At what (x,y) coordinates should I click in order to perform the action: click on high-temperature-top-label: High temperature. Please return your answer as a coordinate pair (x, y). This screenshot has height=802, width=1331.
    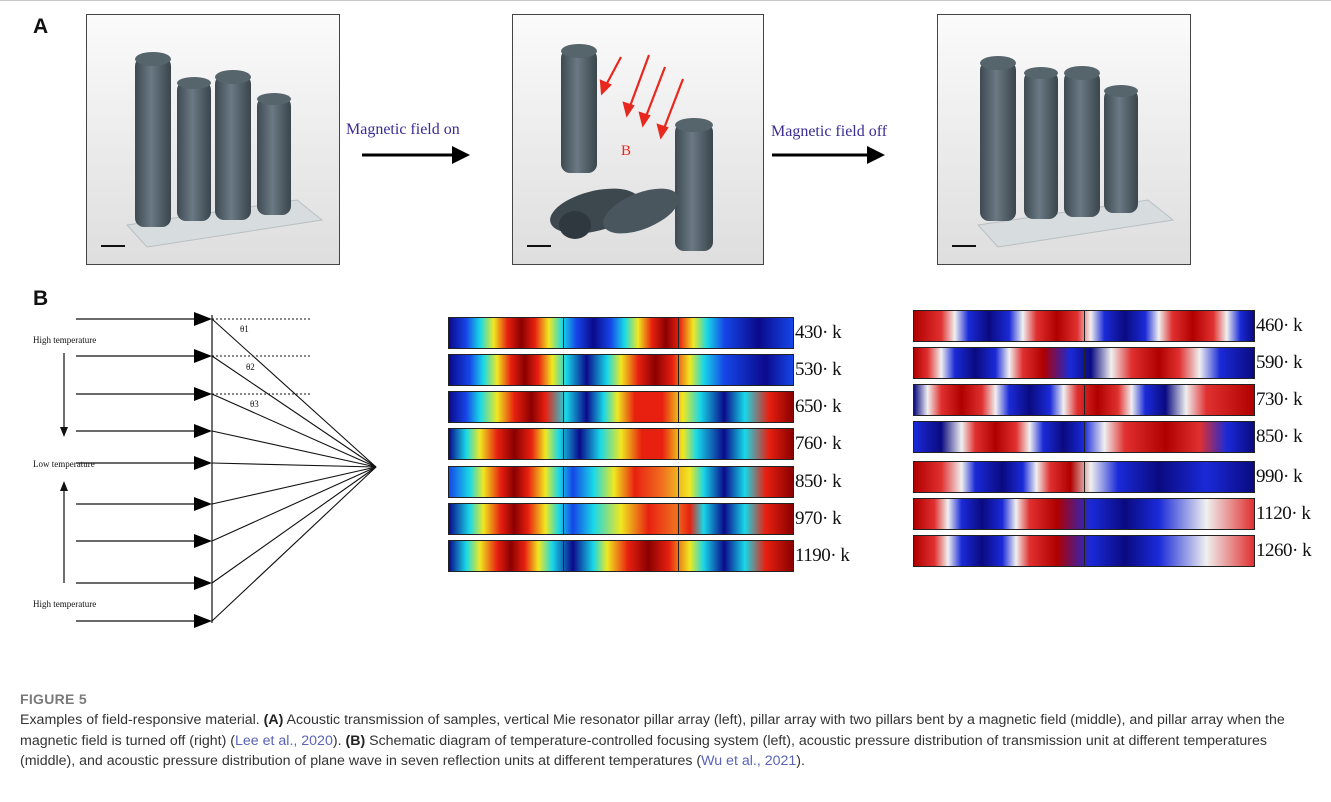
    Looking at the image, I should click on (64, 340).